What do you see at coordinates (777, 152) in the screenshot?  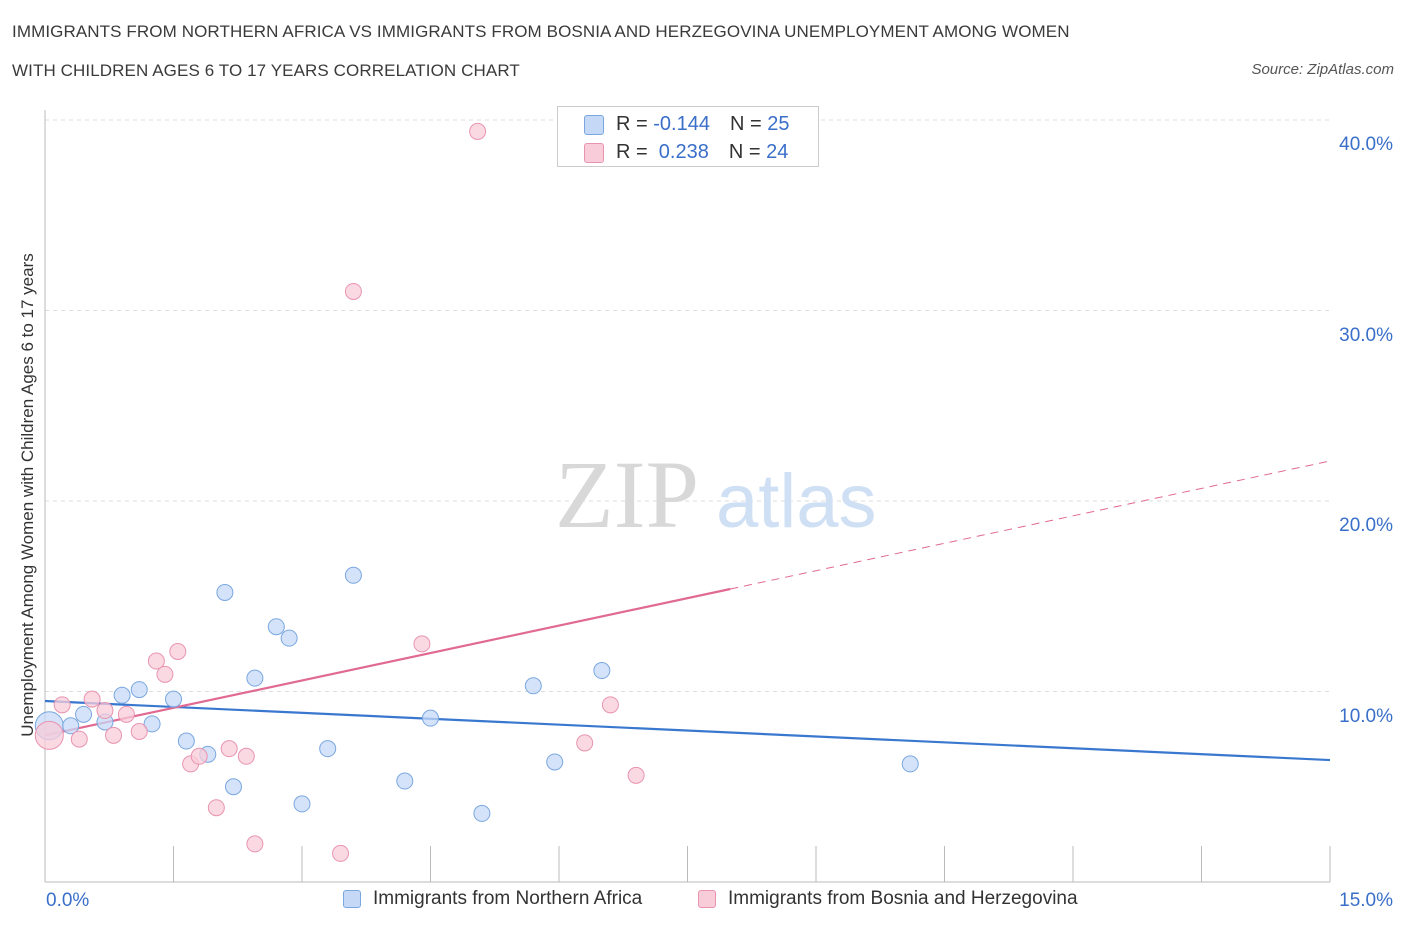 I see `n-value: 24` at bounding box center [777, 152].